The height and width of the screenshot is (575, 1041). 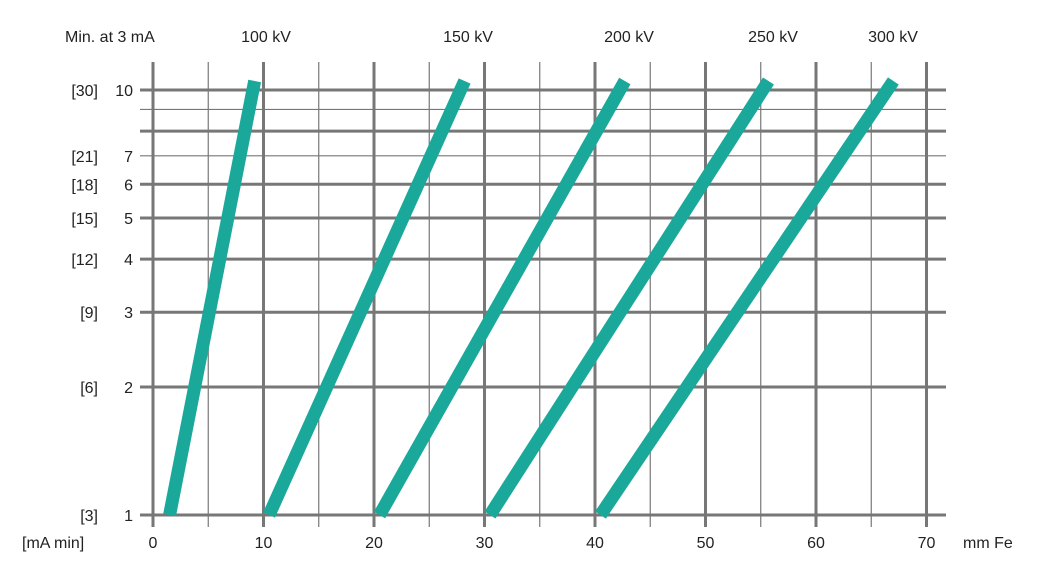 I want to click on series-label: 200 kV, so click(x=629, y=37).